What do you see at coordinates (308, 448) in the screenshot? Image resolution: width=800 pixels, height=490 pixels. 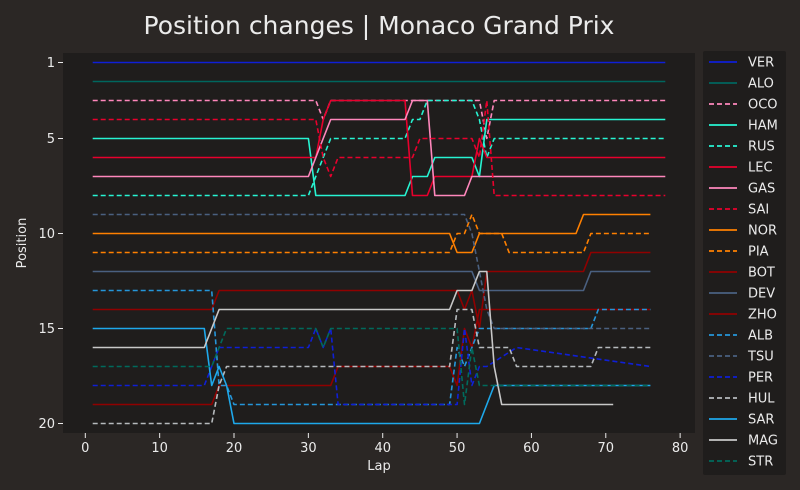 I see `x-tick-label: 30` at bounding box center [308, 448].